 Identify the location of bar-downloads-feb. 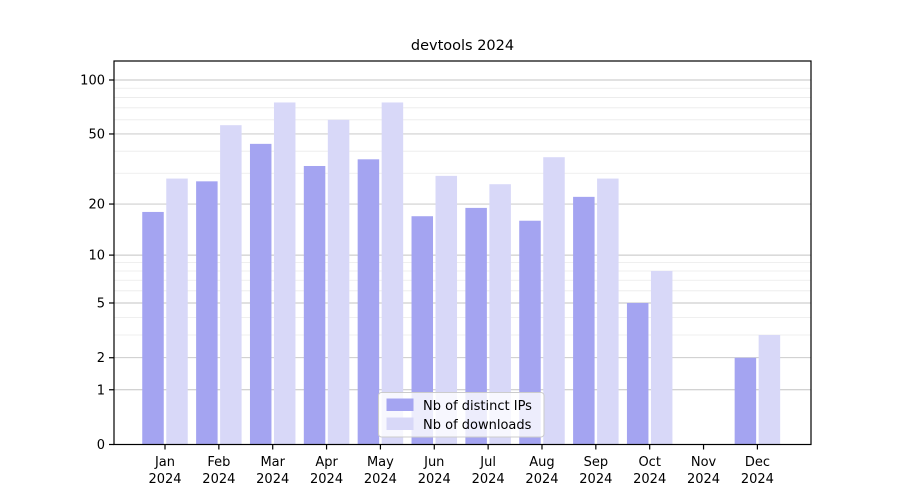
(231, 285).